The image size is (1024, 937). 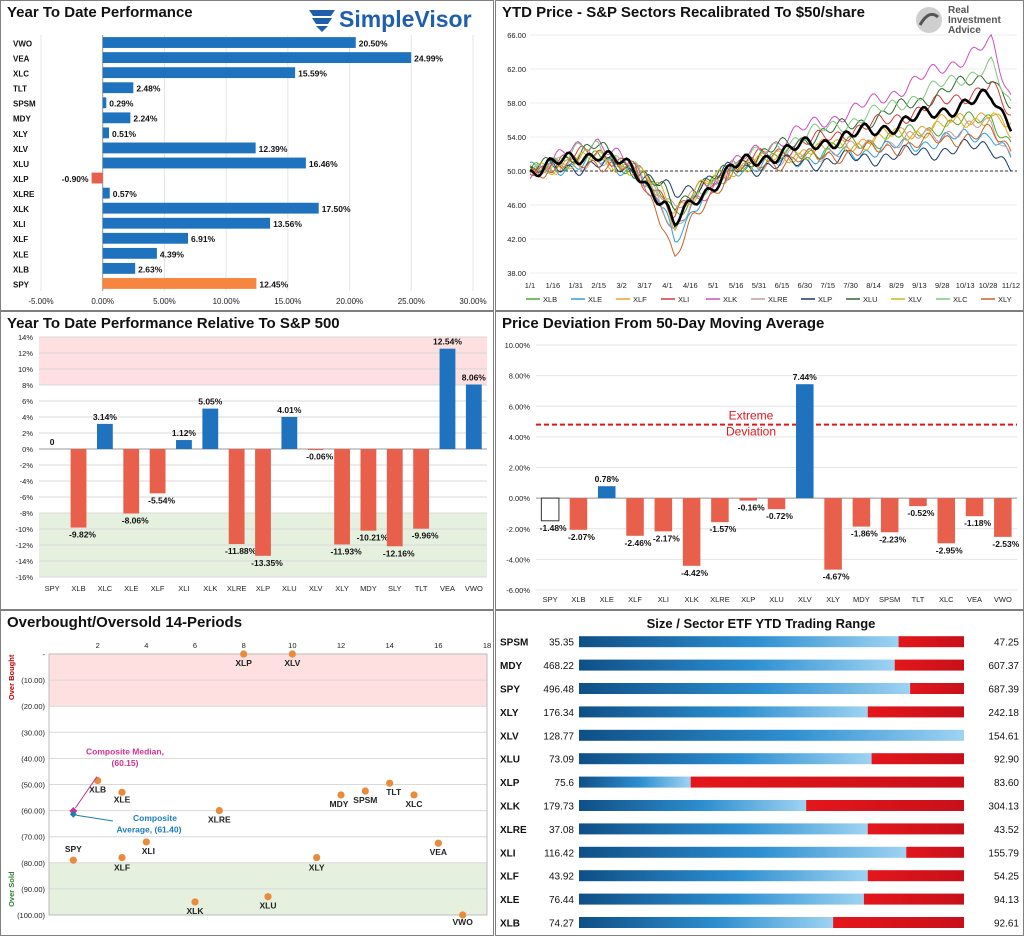 What do you see at coordinates (576, 285) in the screenshot?
I see `price-xtick-label: 1/31` at bounding box center [576, 285].